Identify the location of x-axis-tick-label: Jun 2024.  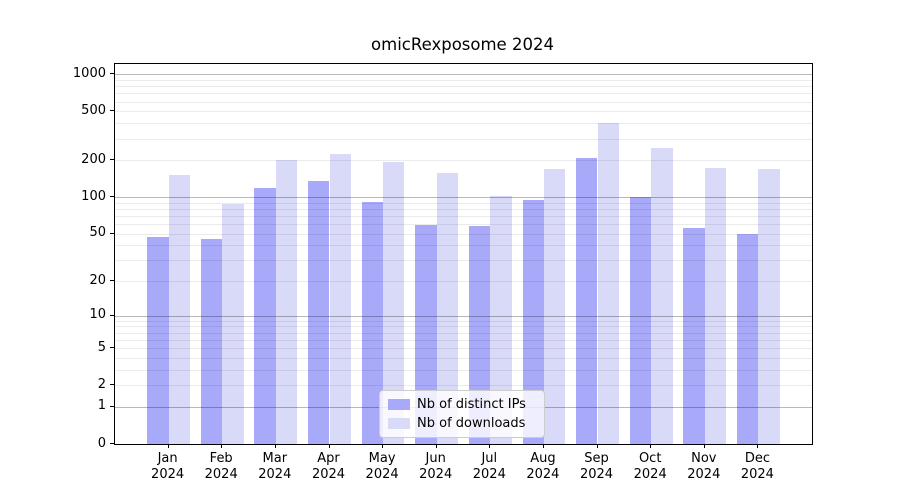
(436, 466).